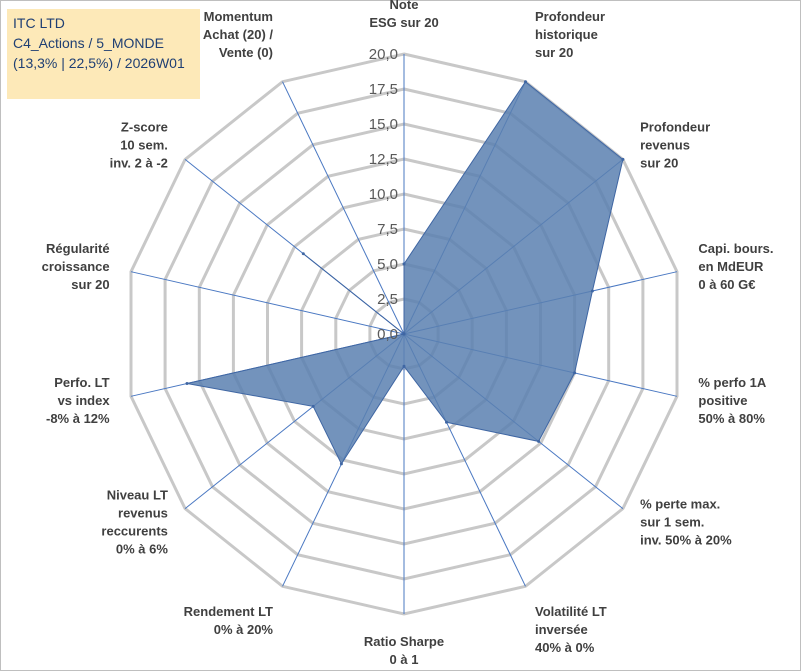 This screenshot has height=671, width=801. What do you see at coordinates (134, 530) in the screenshot?
I see `axis-label-line: reccurents` at bounding box center [134, 530].